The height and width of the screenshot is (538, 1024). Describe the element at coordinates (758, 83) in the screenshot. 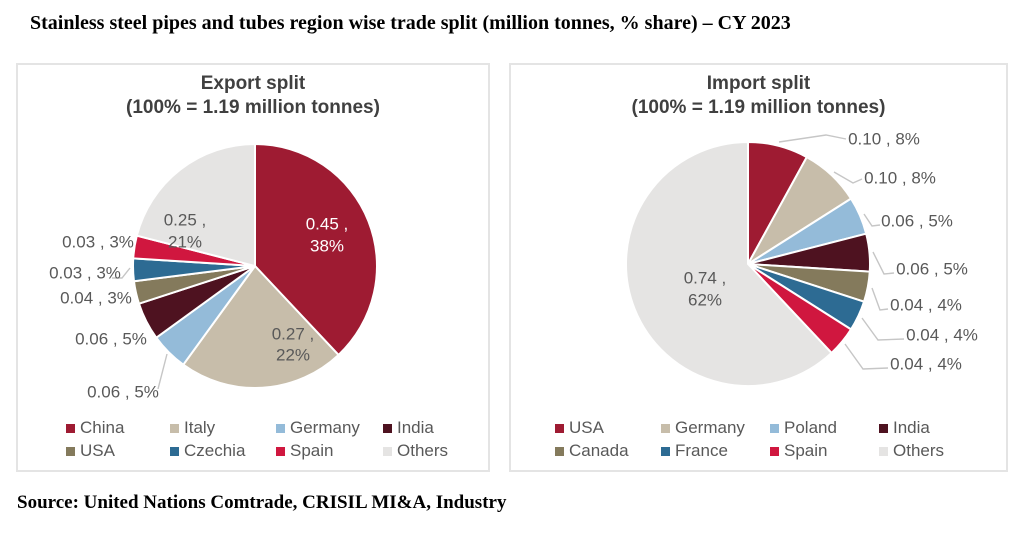

I see `import-chart-title-line1: Import split` at that location.